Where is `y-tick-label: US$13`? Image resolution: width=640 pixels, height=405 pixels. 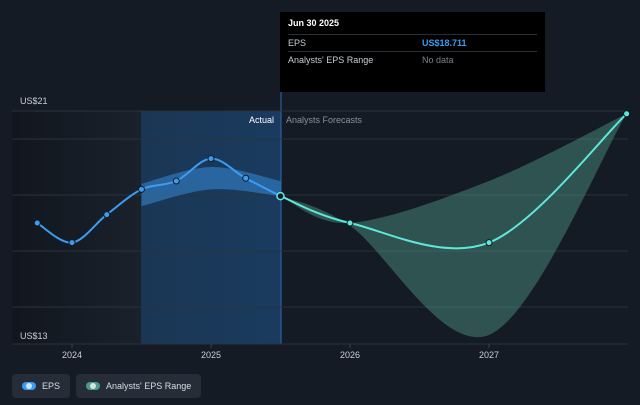
y-tick-label: US$13 is located at coordinates (34, 336).